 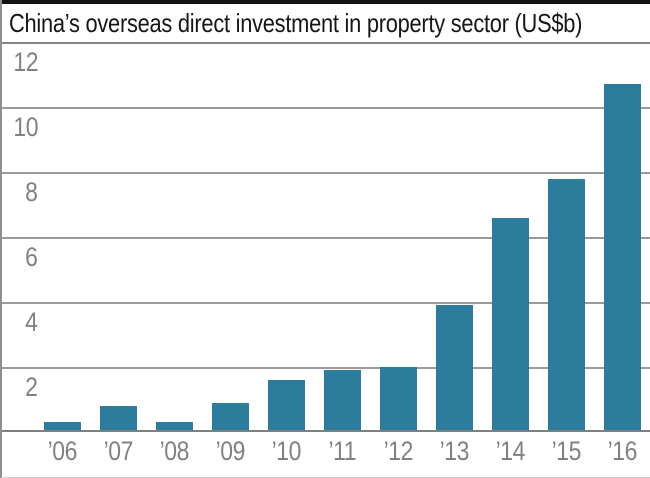 I want to click on x-axis-baseline, so click(x=326, y=431).